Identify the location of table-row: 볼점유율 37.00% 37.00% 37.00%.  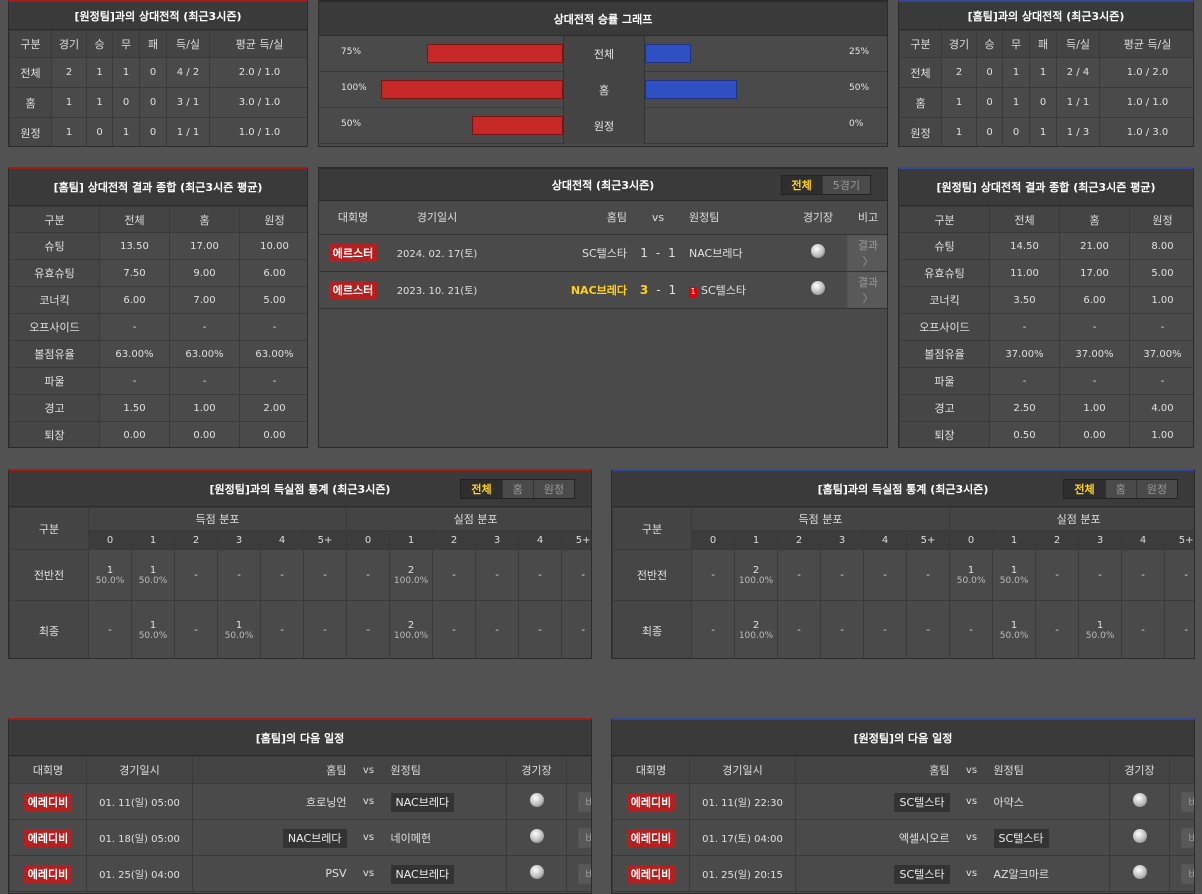
(1046, 354).